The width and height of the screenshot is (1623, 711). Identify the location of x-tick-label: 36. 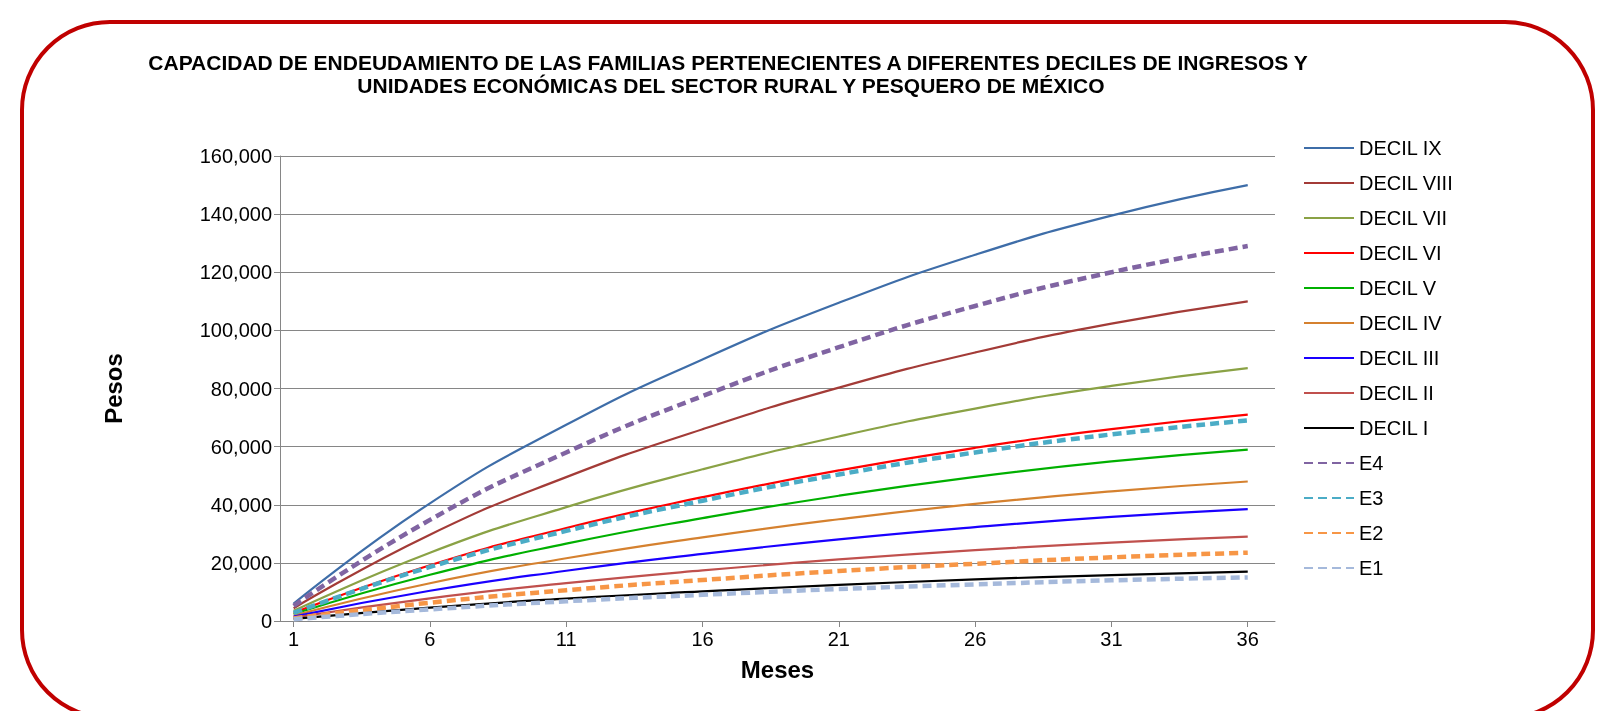
(1247, 639).